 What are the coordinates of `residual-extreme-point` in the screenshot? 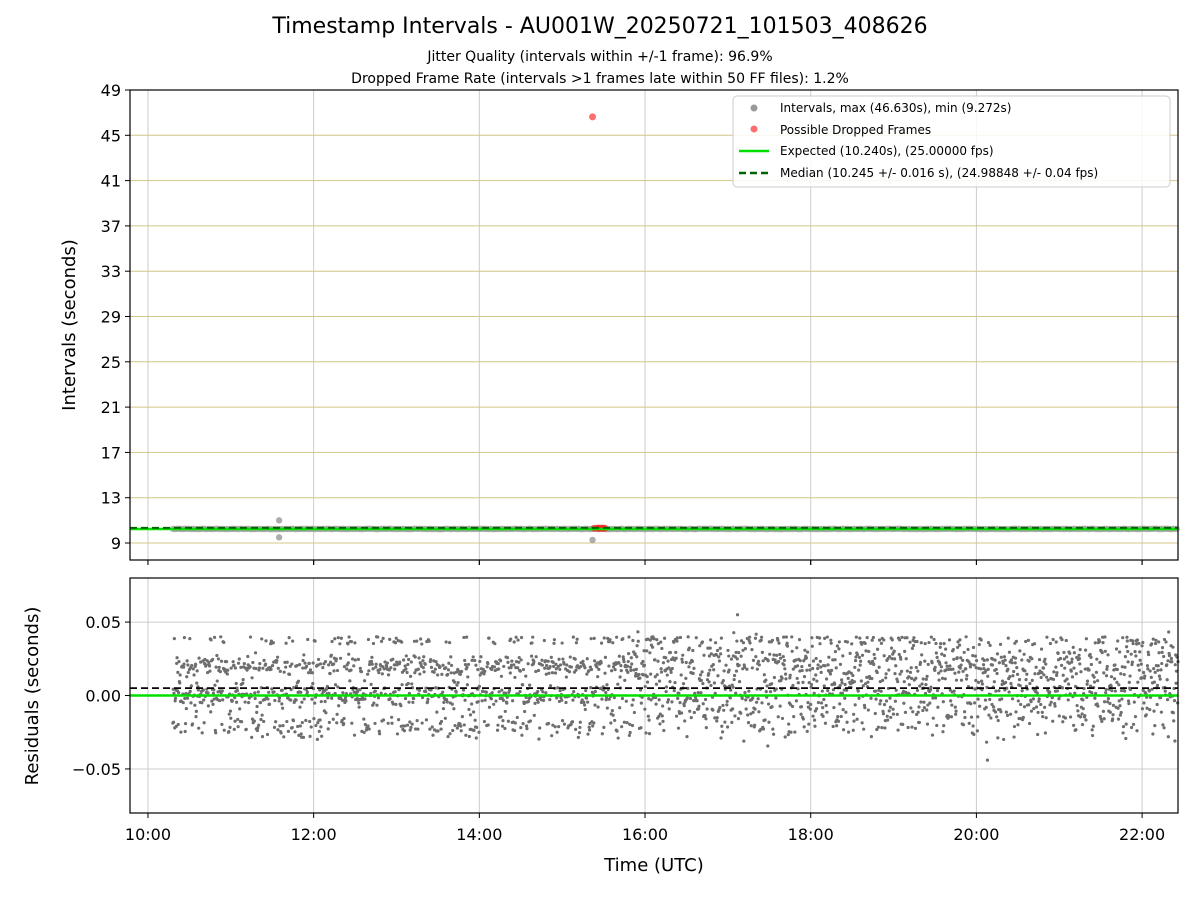 It's located at (737, 615).